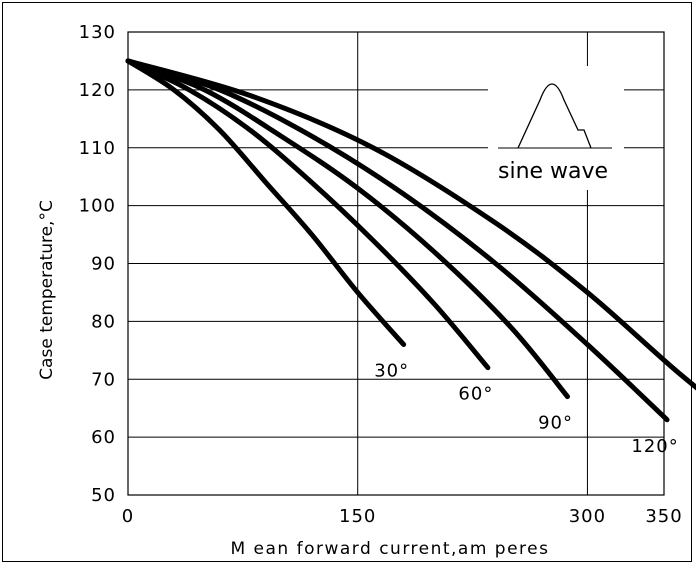 The width and height of the screenshot is (696, 566). What do you see at coordinates (103, 264) in the screenshot?
I see `y-tick-label: 90` at bounding box center [103, 264].